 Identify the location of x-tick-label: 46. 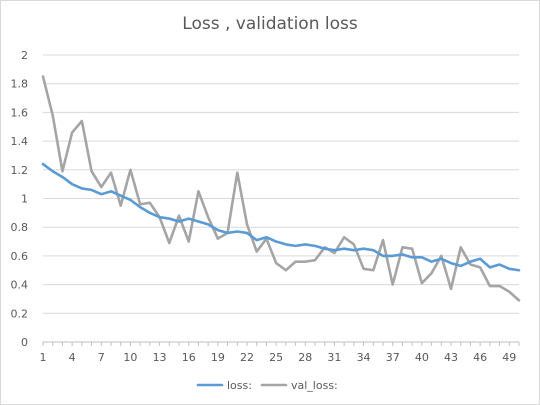
(480, 357).